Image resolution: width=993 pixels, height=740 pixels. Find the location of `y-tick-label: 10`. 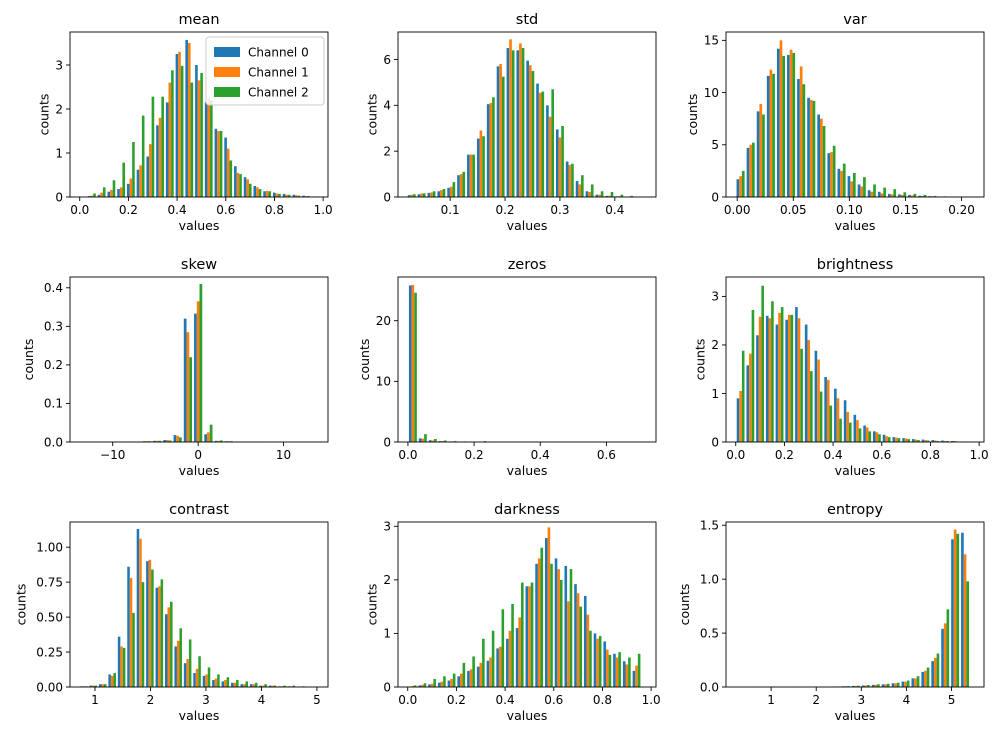

y-tick-label: 10 is located at coordinates (711, 93).